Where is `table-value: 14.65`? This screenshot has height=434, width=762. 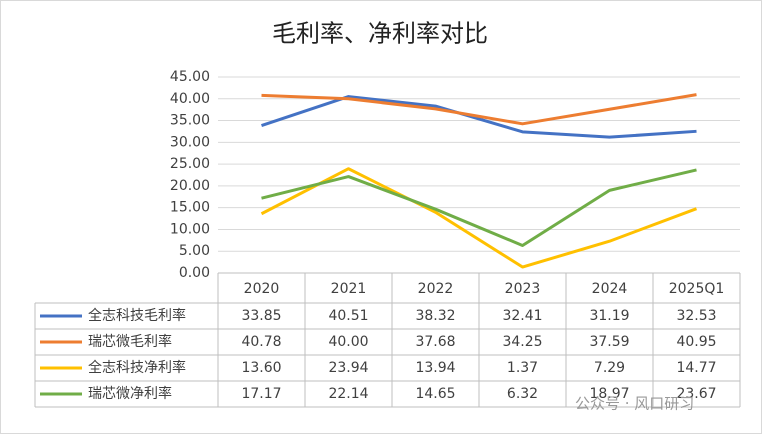 table-value: 14.65 is located at coordinates (435, 394).